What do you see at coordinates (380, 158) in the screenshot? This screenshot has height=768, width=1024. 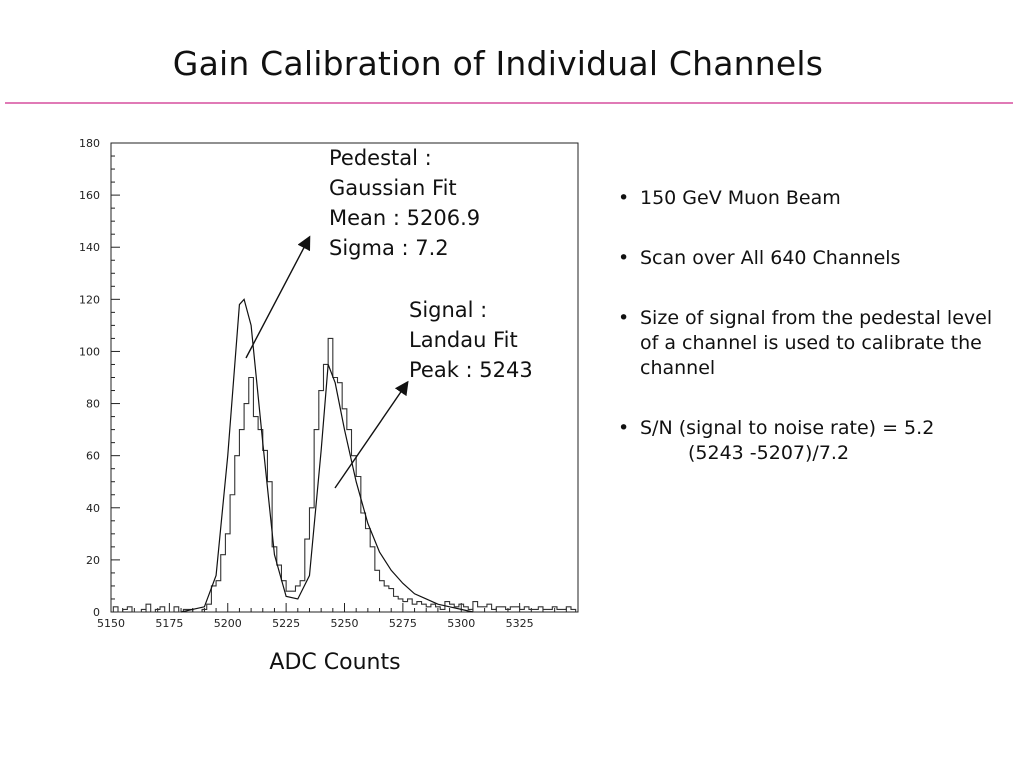 I see `pedestal-label: Pedestal :` at bounding box center [380, 158].